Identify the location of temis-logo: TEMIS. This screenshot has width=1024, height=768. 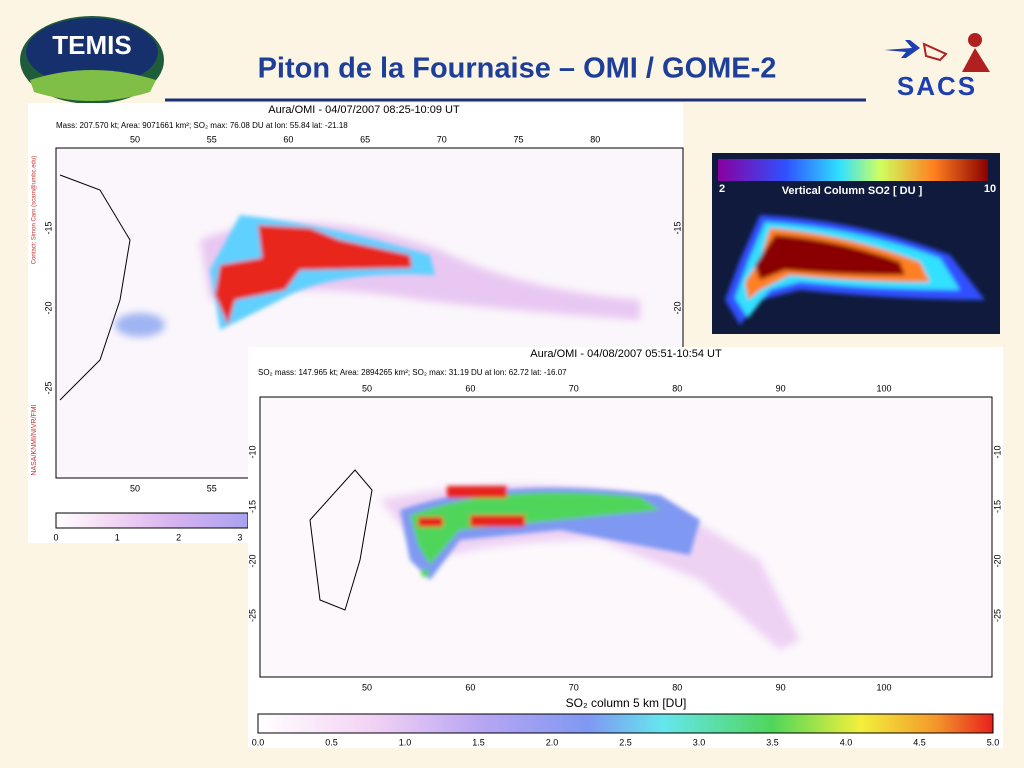
(92, 60).